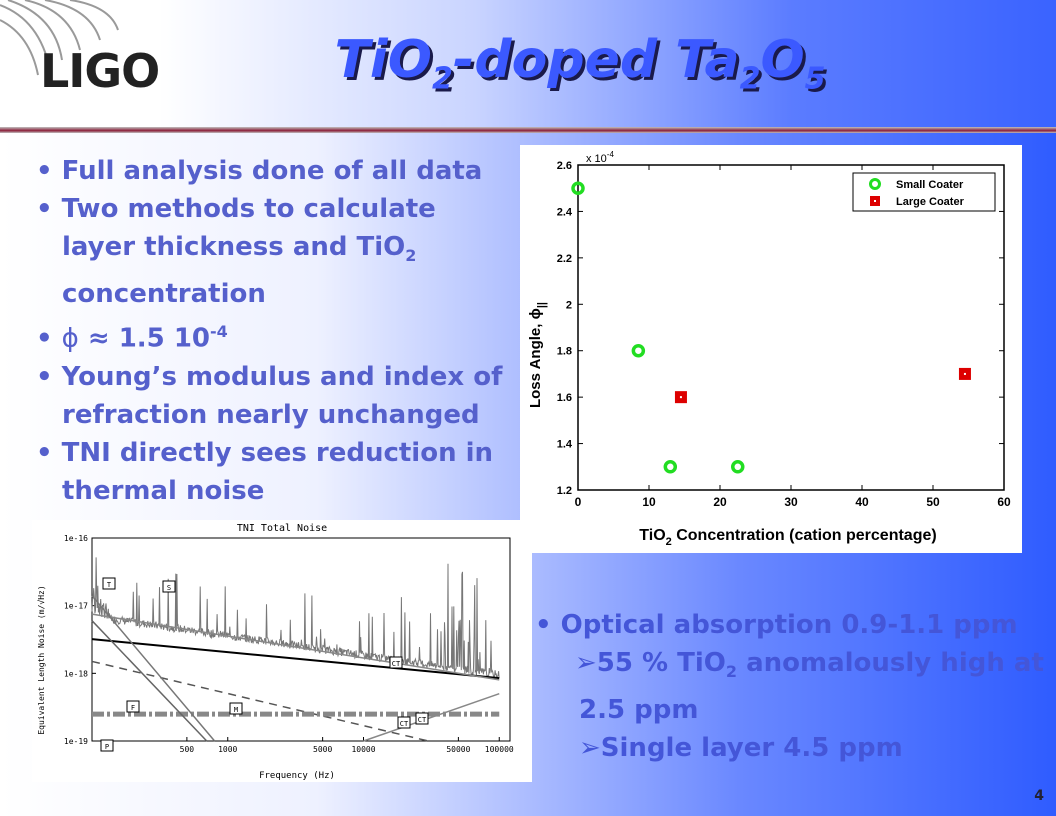  What do you see at coordinates (265, 452) in the screenshot?
I see `bullet-5: • TNI directly sees reduction in` at bounding box center [265, 452].